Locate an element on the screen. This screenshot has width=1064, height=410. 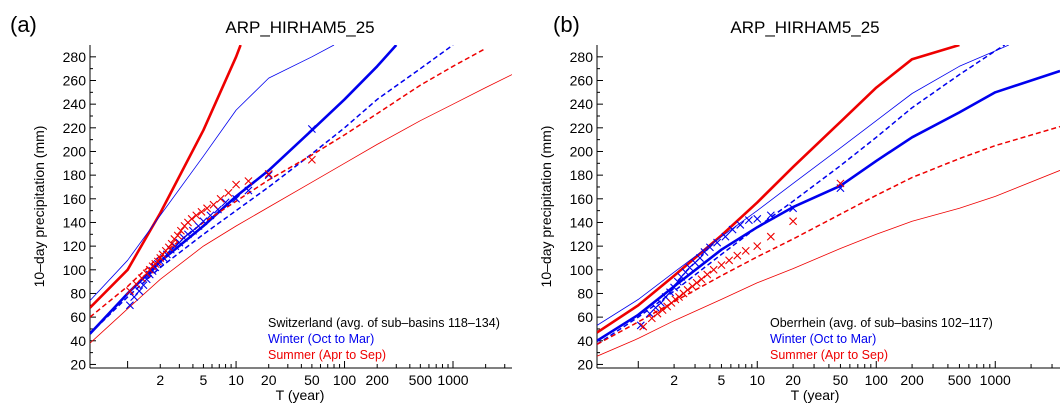
panel-label: (a) is located at coordinates (23, 24).